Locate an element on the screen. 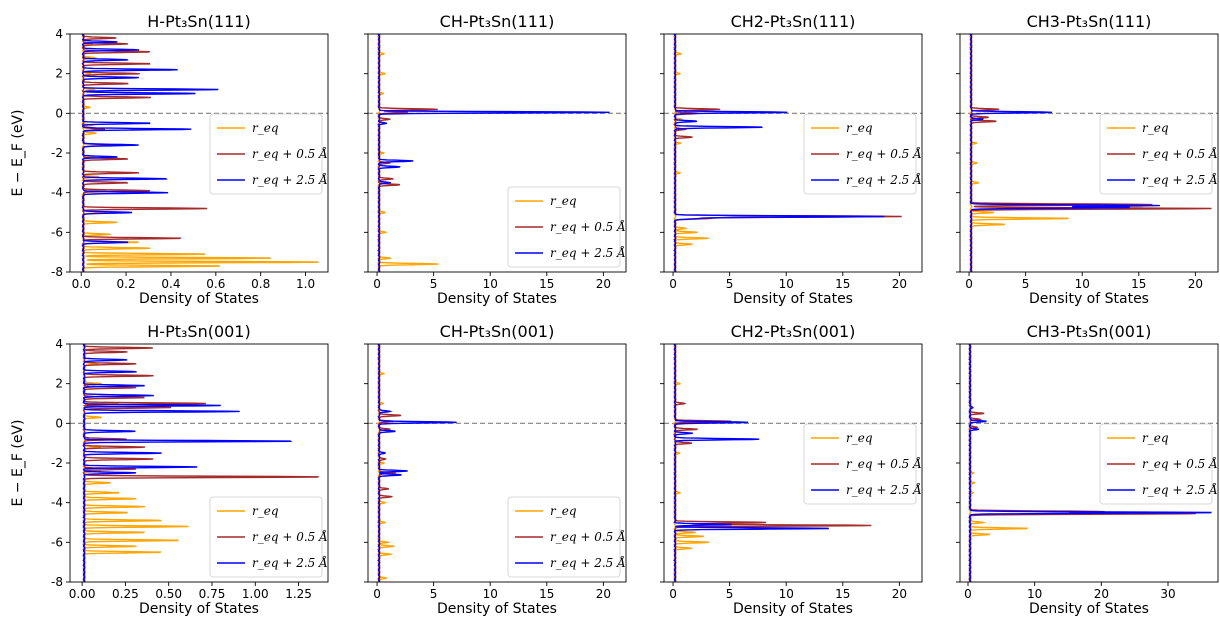 Image resolution: width=1220 pixels, height=622 pixels. subplot-title: CH2-Pt₃Sn(001) is located at coordinates (793, 331).